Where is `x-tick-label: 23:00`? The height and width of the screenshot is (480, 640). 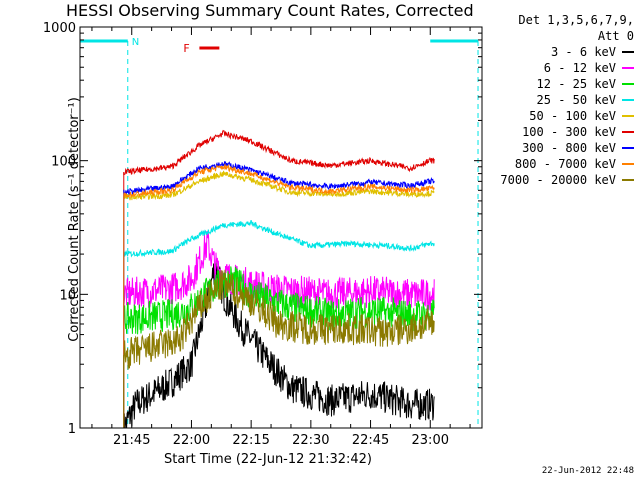 x-tick-label: 23:00 is located at coordinates (430, 440).